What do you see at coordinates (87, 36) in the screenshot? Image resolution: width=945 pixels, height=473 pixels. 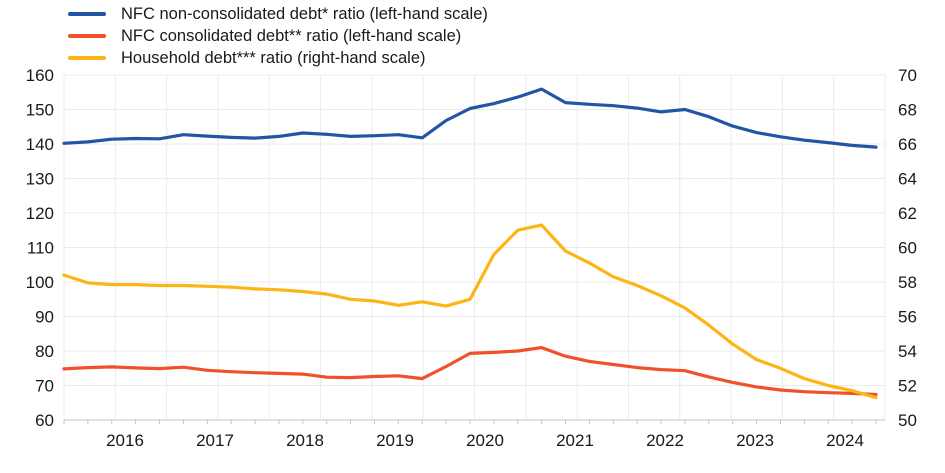 I see `legend-line-icon-nfc-consolidated` at bounding box center [87, 36].